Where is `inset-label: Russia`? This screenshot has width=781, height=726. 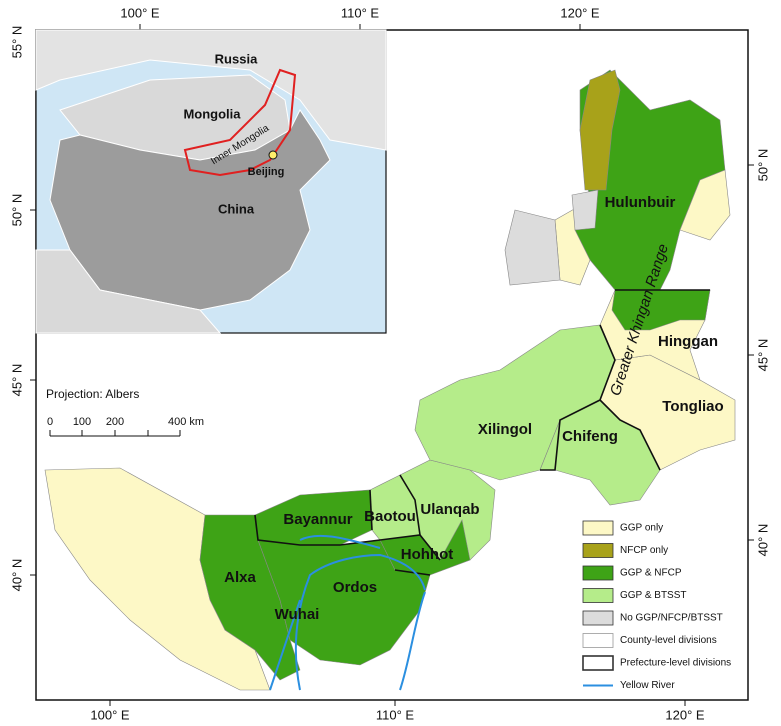
inset-label: Russia is located at coordinates (236, 58).